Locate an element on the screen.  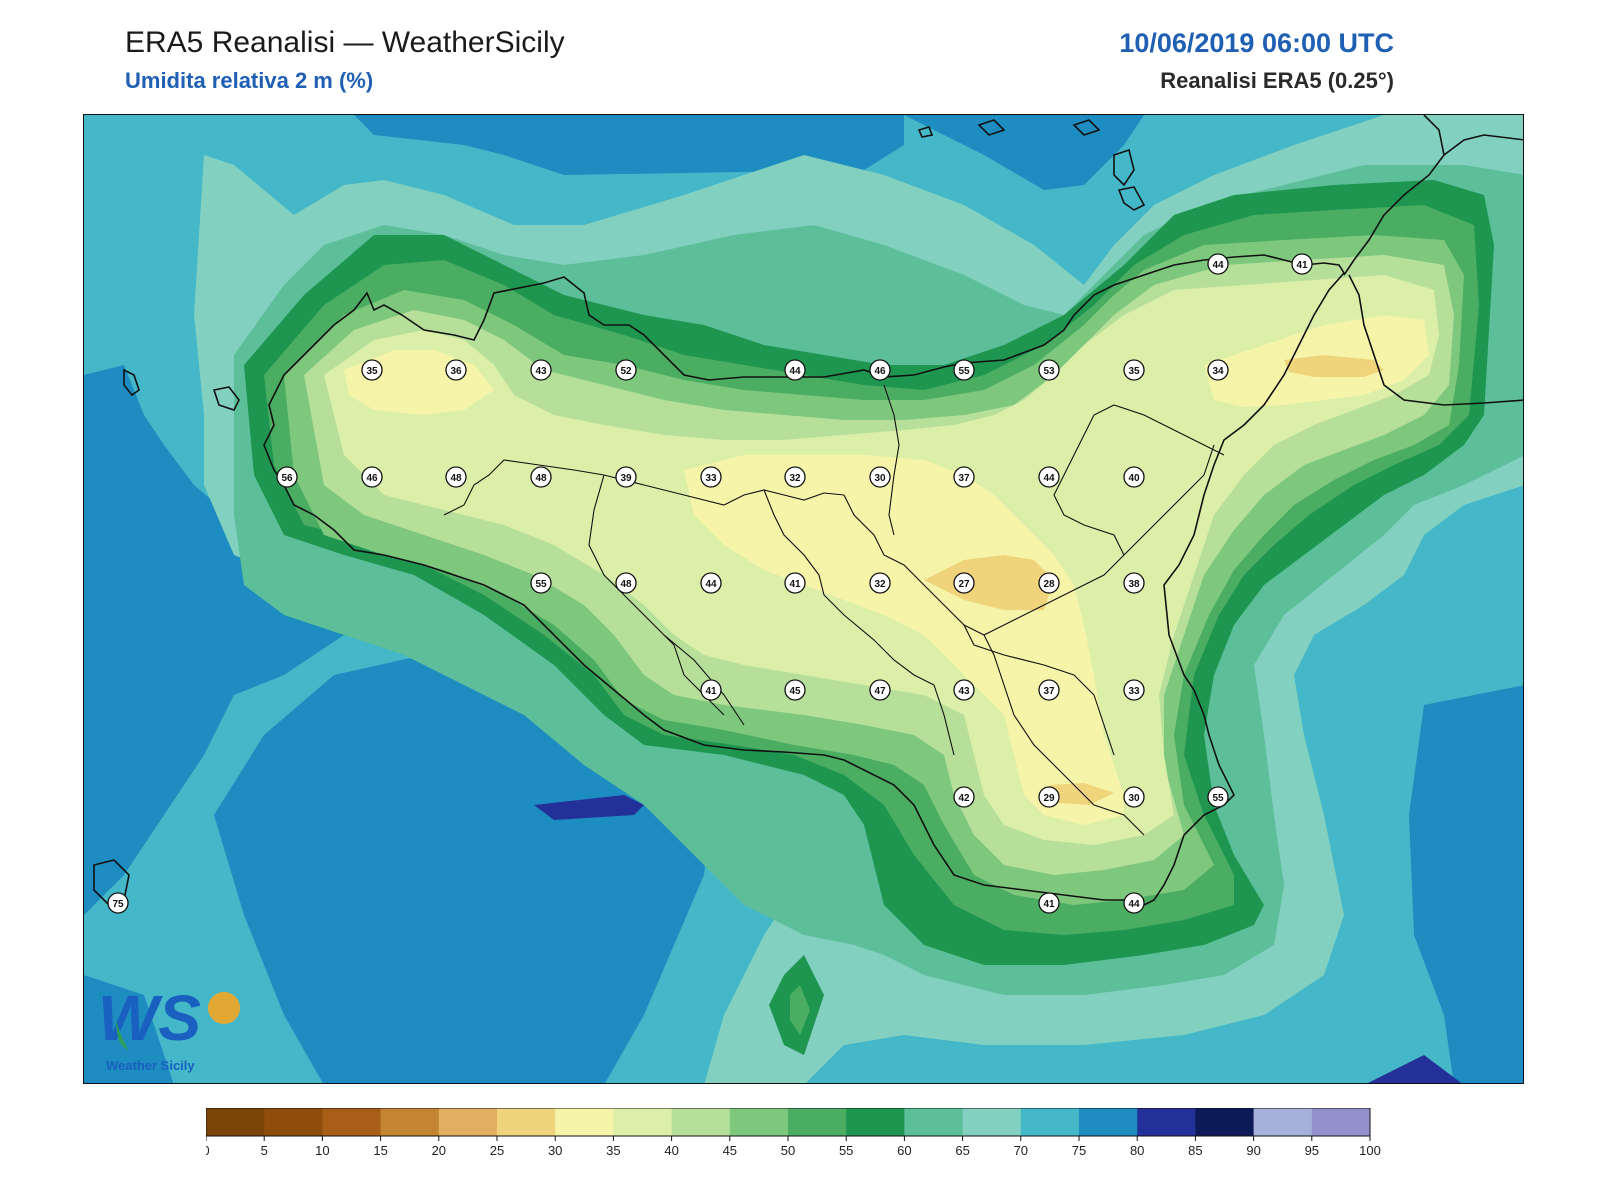
map-datetime: 10/06/2019 06:00 UTC is located at coordinates (1256, 43).